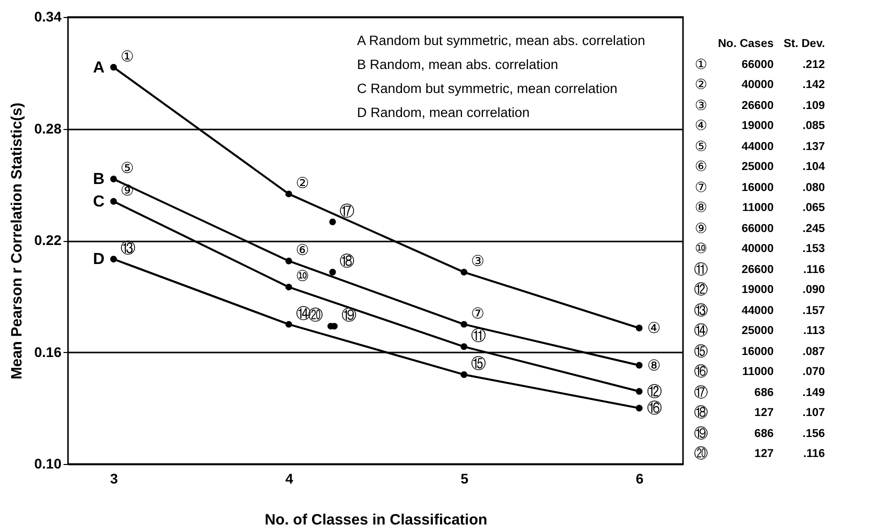  Describe the element at coordinates (759, 249) in the screenshot. I see `text: ⑩ 40000 .153` at that location.